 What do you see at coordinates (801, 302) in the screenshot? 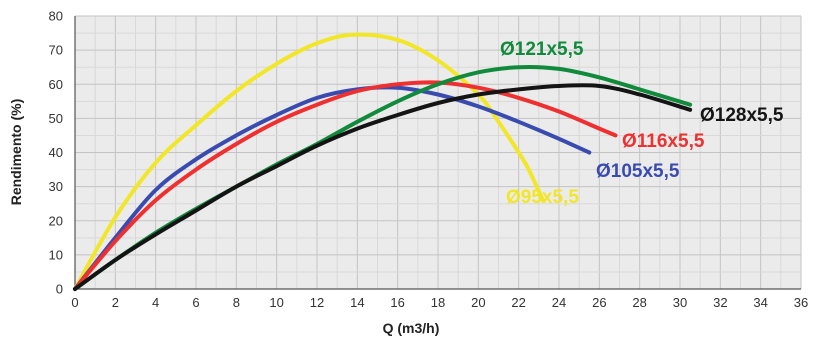
I see `x-tick-label: 36` at bounding box center [801, 302].